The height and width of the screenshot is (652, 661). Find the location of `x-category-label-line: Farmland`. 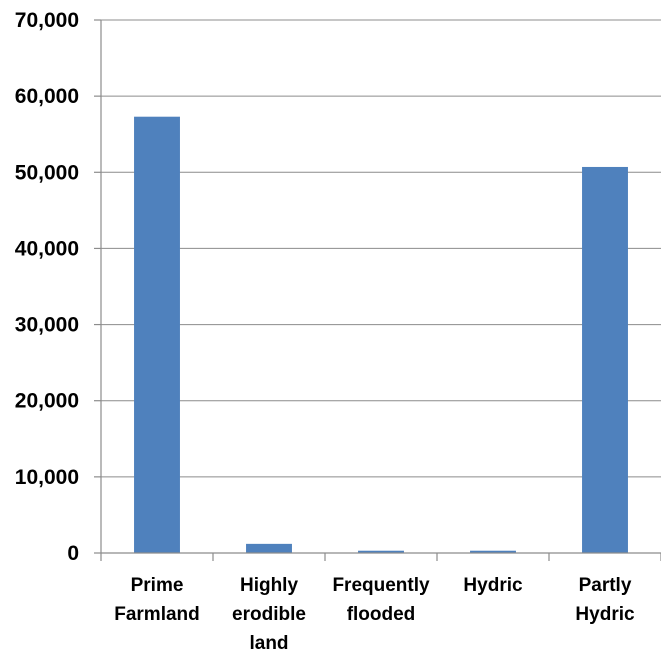

x-category-label-line: Farmland is located at coordinates (157, 614).